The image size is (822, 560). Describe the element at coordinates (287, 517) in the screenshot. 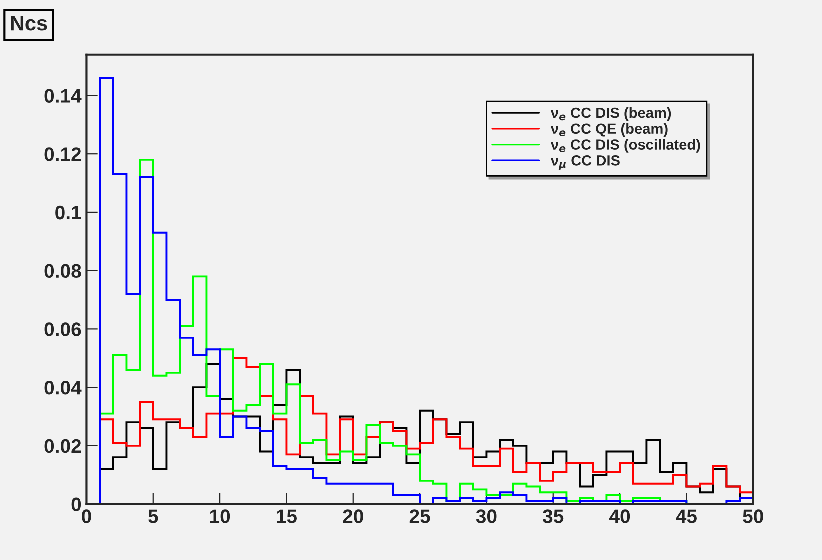

I see `x-tick-label: 15` at that location.